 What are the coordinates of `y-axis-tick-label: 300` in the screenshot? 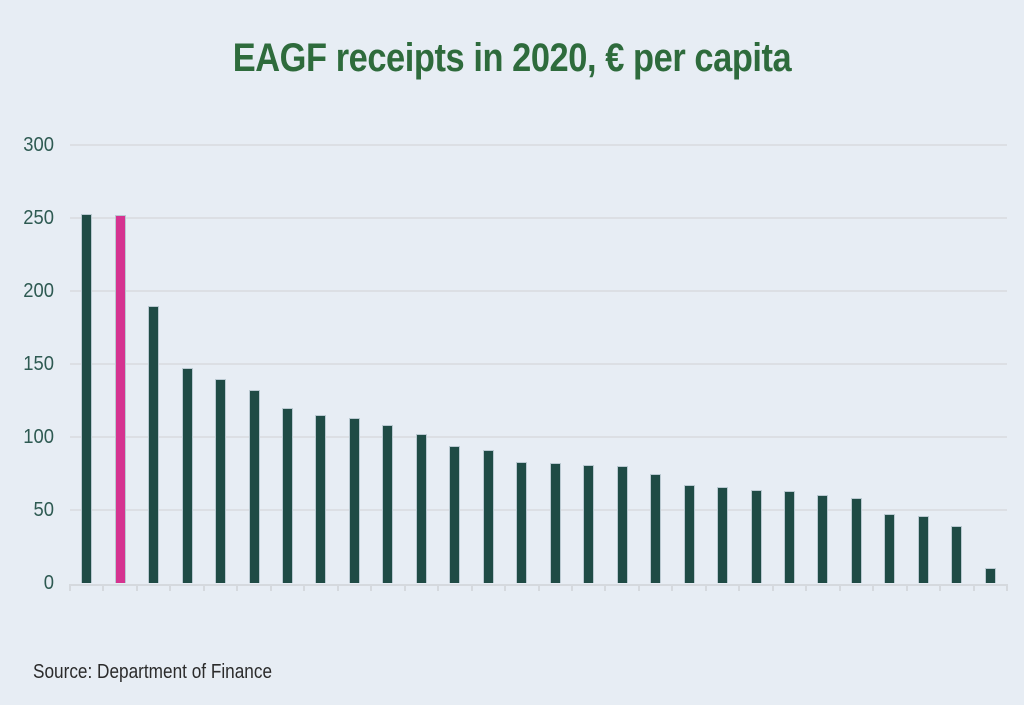 It's located at (38, 145).